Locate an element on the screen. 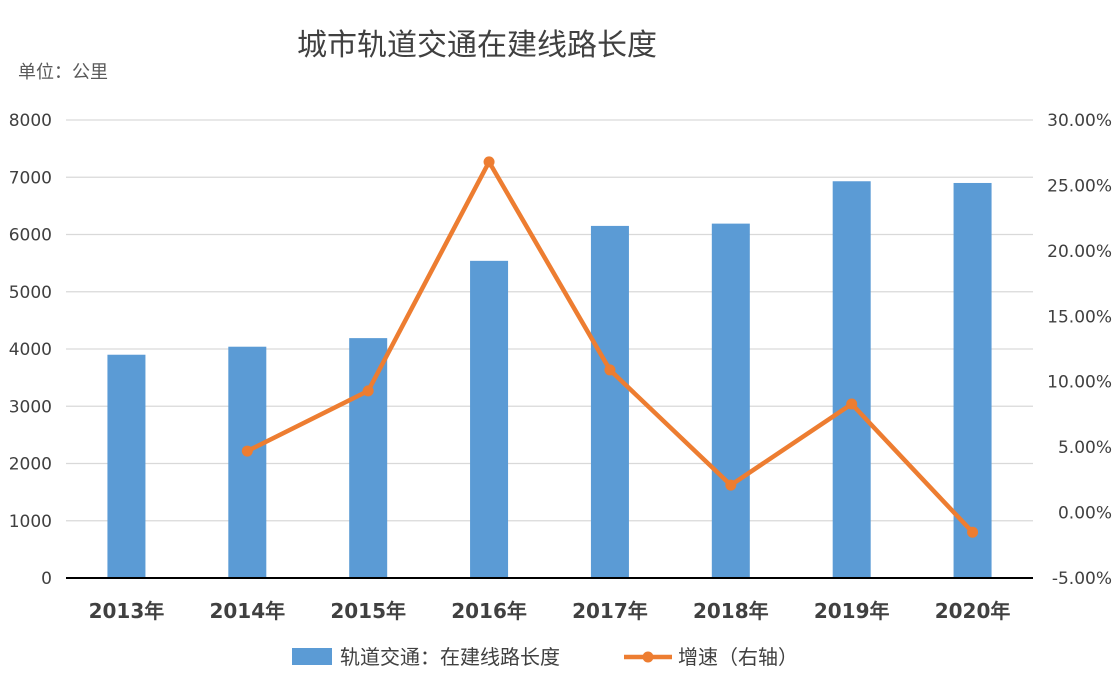  unit-label: 单位：公里 is located at coordinates (63, 72).